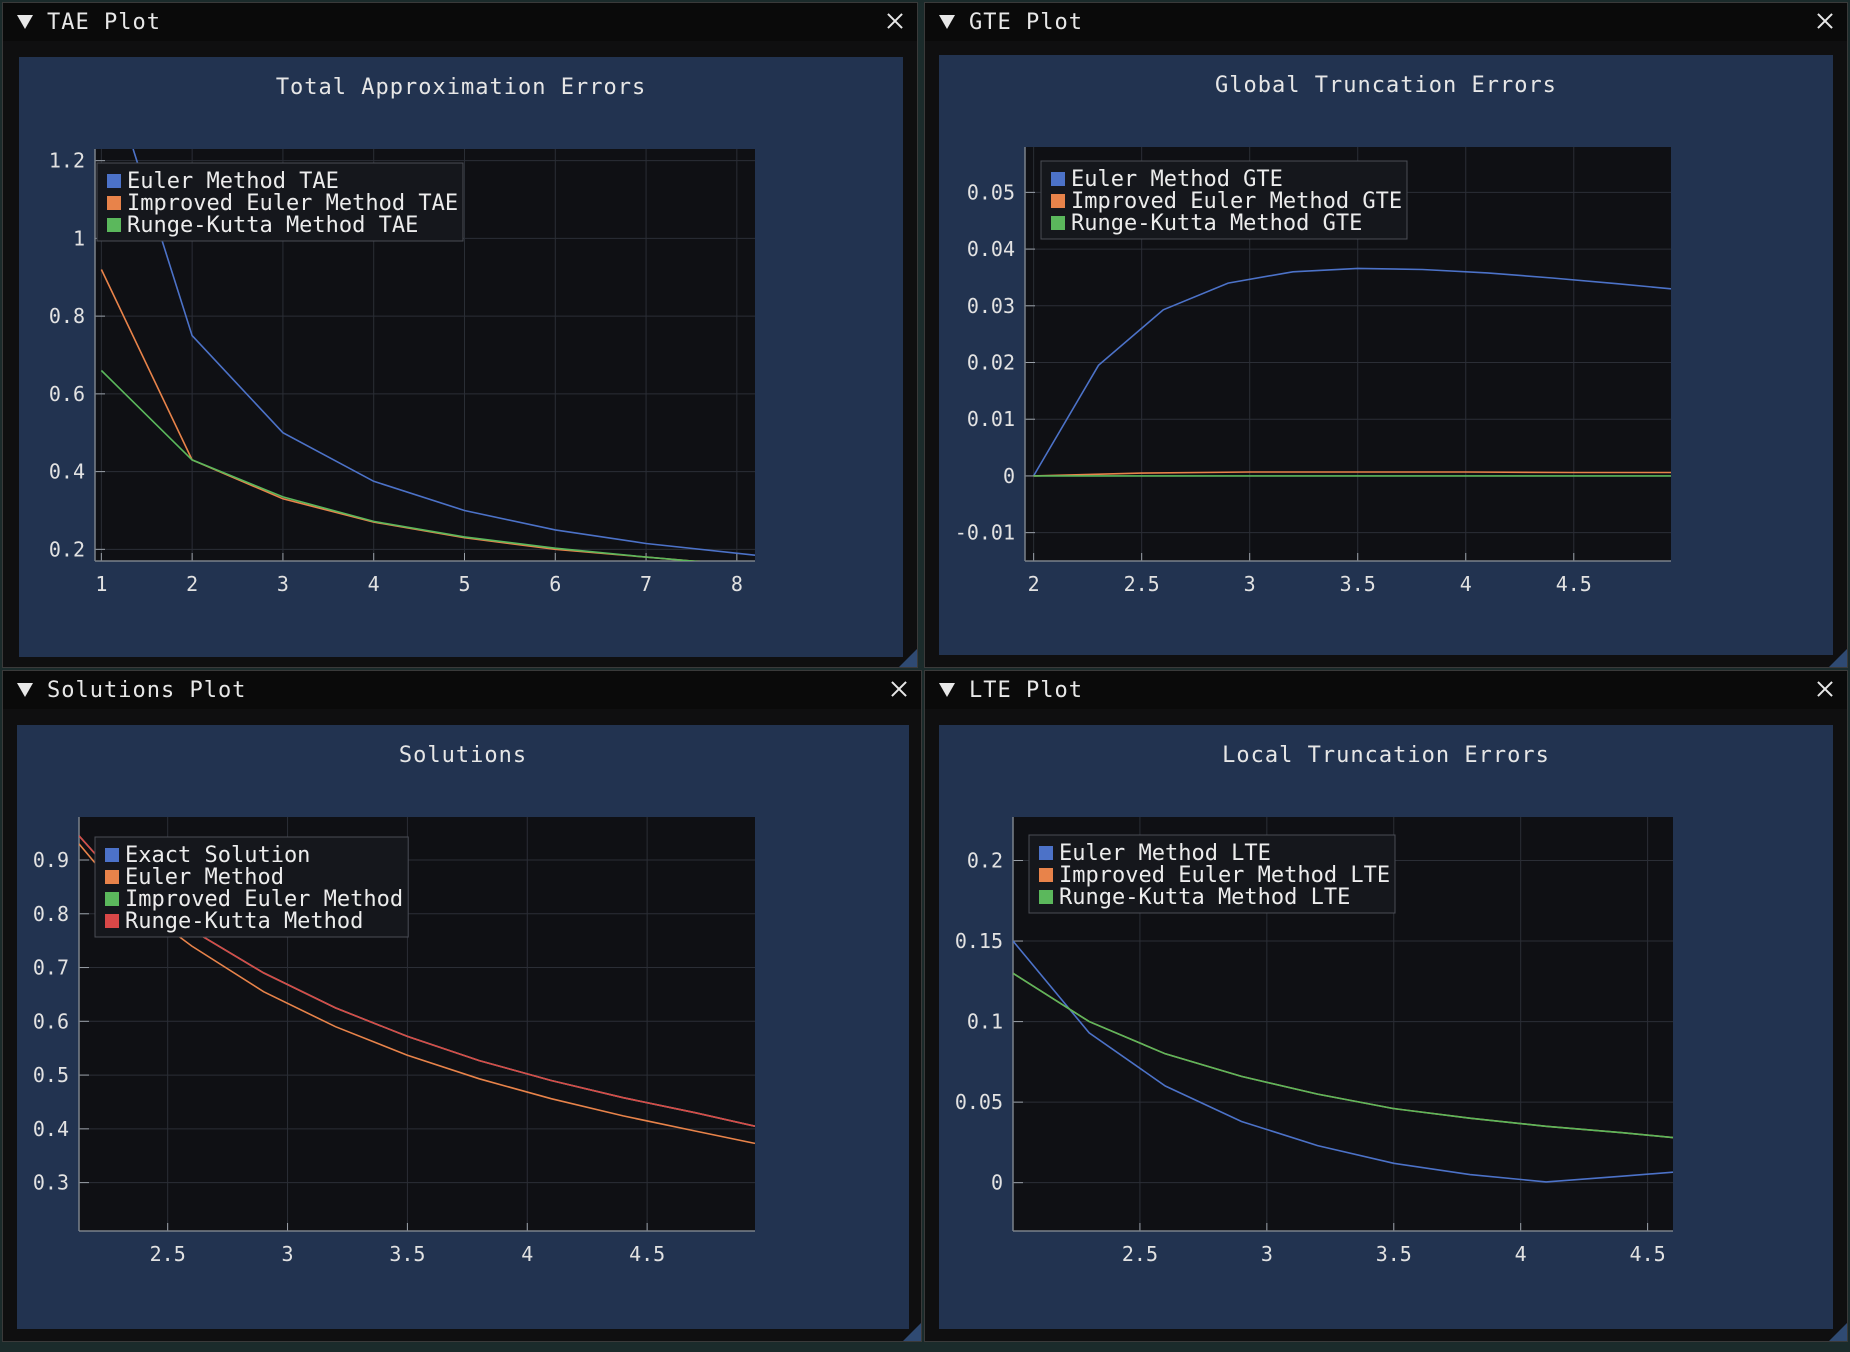 Image resolution: width=1850 pixels, height=1352 pixels. Describe the element at coordinates (460, 22) in the screenshot. I see `tae-plot-titlebar: TAE Plot` at that location.